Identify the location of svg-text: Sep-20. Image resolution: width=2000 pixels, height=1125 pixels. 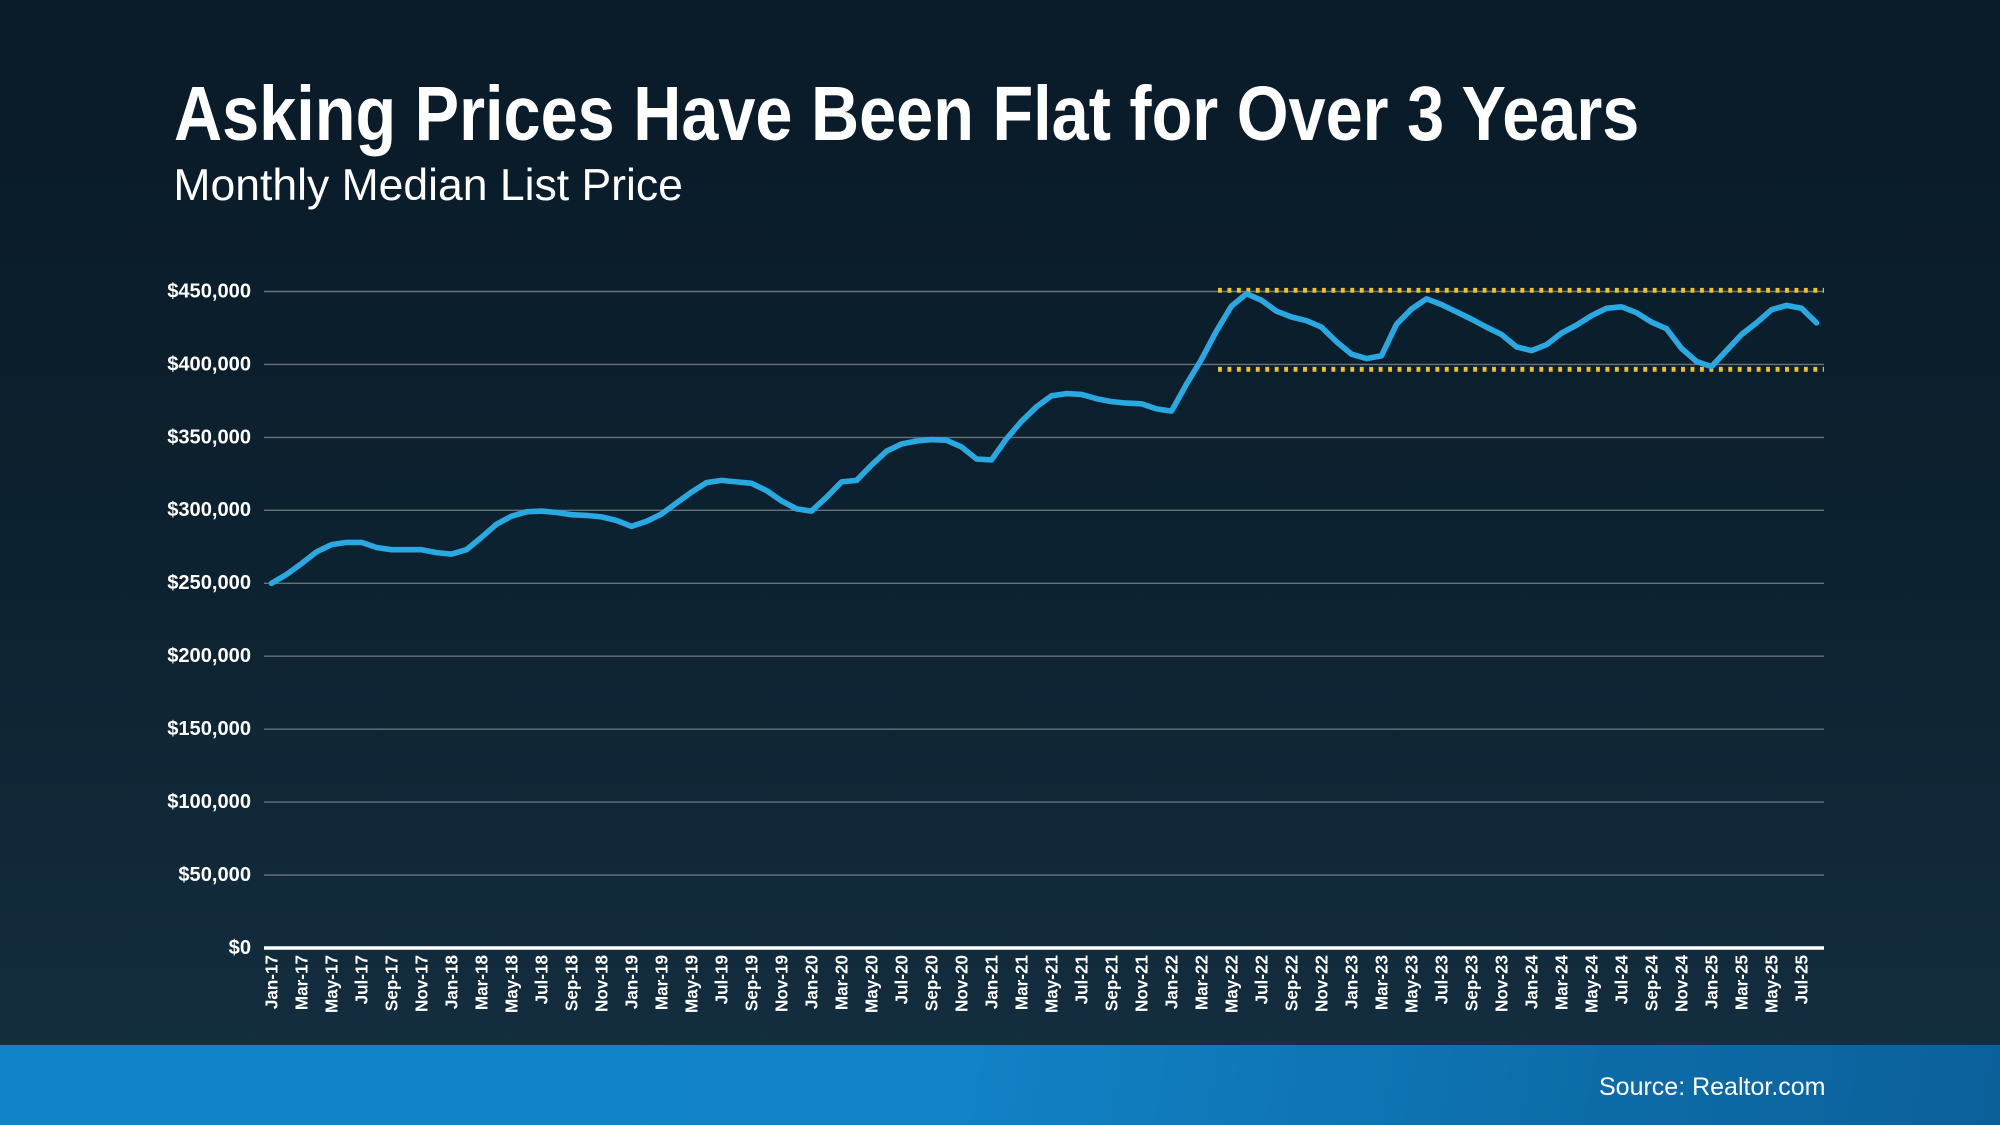
(932, 983).